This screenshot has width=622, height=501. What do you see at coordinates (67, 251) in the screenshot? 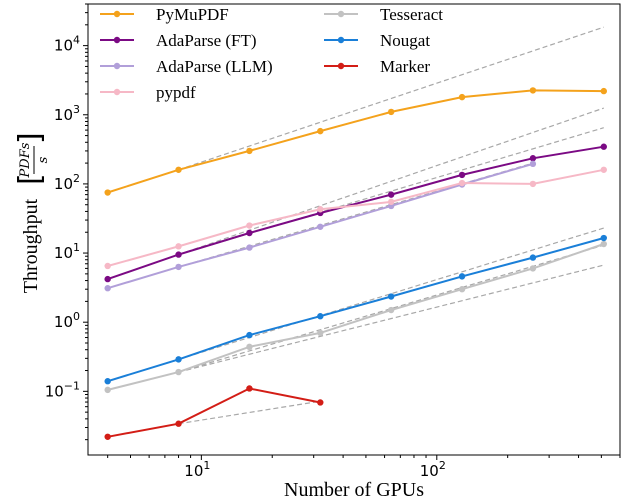
I see `y-tick-label: 10¹` at bounding box center [67, 251].